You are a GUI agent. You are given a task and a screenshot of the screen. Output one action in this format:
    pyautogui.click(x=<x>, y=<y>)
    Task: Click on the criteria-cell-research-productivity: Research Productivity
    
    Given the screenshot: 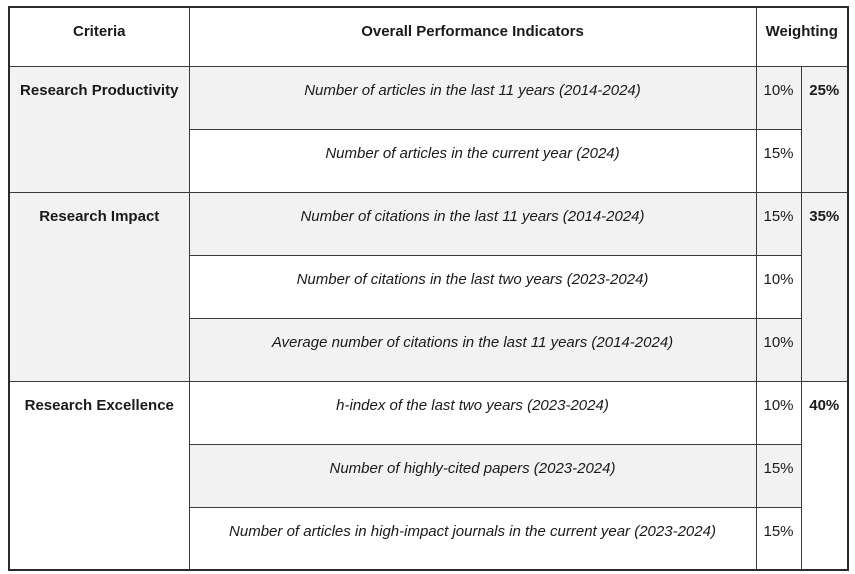 What is the action you would take?
    pyautogui.click(x=99, y=129)
    